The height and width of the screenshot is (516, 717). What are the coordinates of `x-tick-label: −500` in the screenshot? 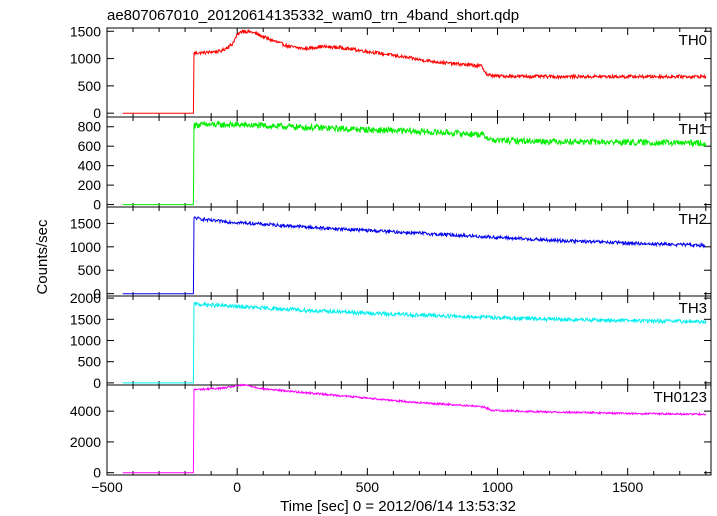 It's located at (107, 487).